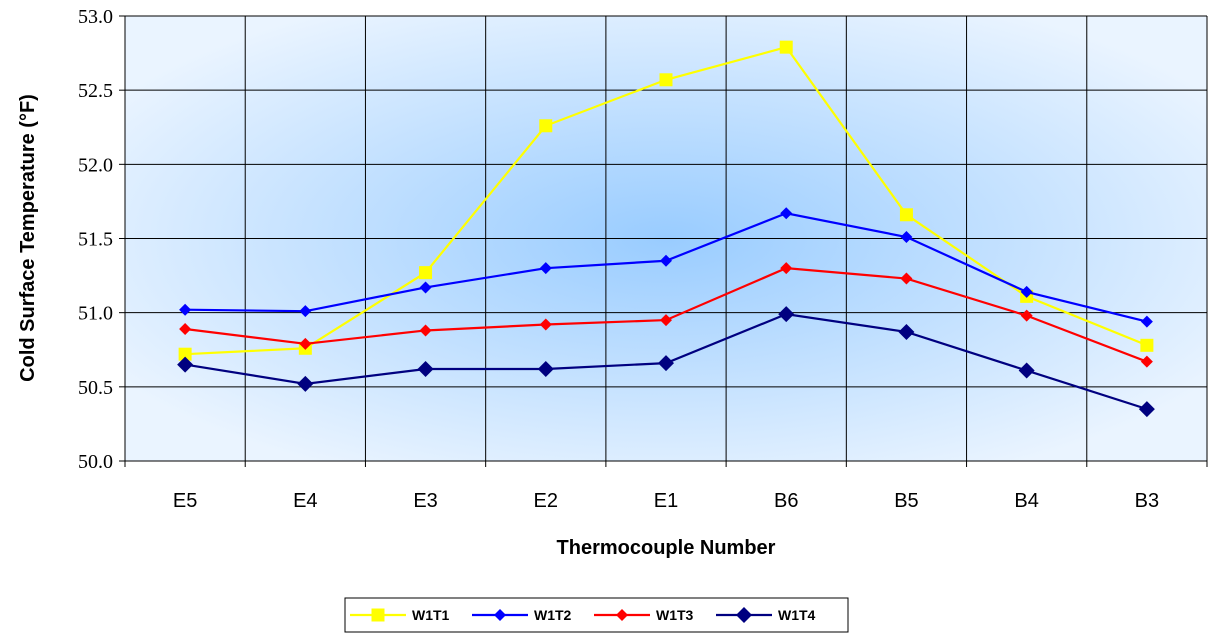  I want to click on legend-marker-w1t1, so click(378, 615).